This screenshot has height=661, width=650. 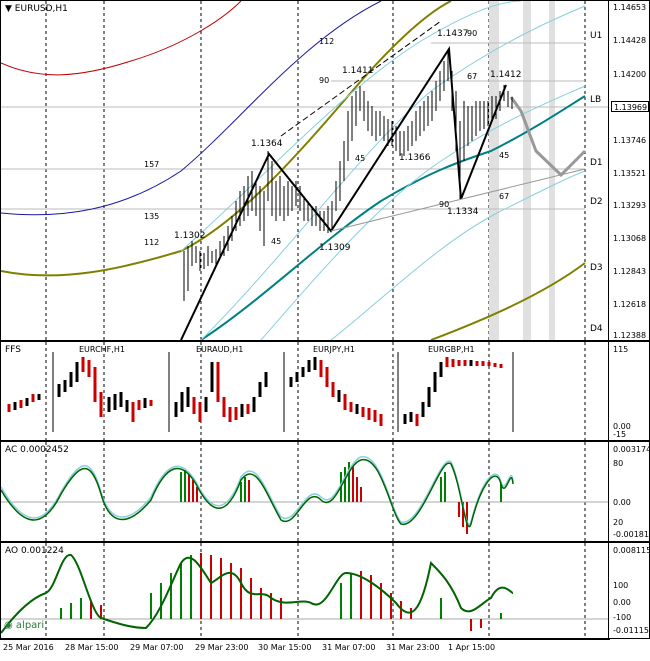 What do you see at coordinates (220, 349) in the screenshot?
I see `pair-label: EURAUD,H1` at bounding box center [220, 349].